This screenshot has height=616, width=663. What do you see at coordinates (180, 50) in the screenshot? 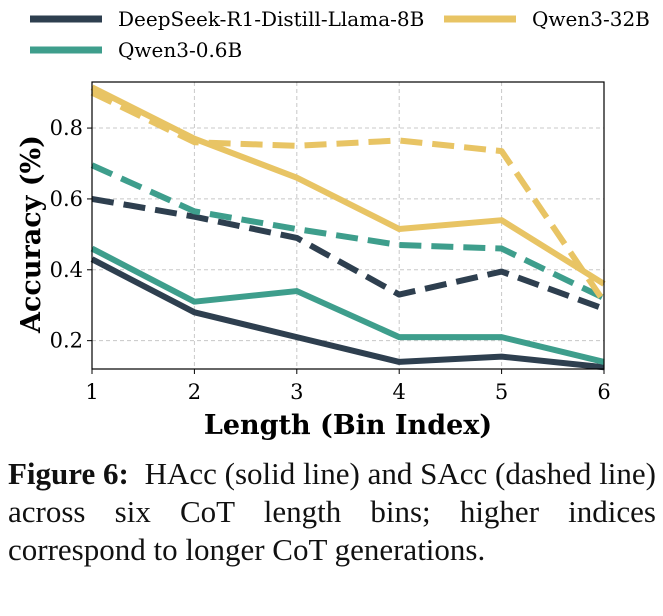
I see `legend-label: Qwen3-0.6B` at bounding box center [180, 50].